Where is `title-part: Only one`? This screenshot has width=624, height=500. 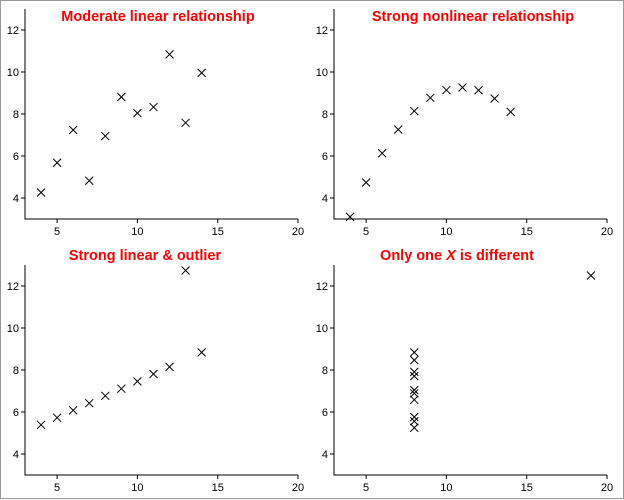 title-part: Only one is located at coordinates (413, 256).